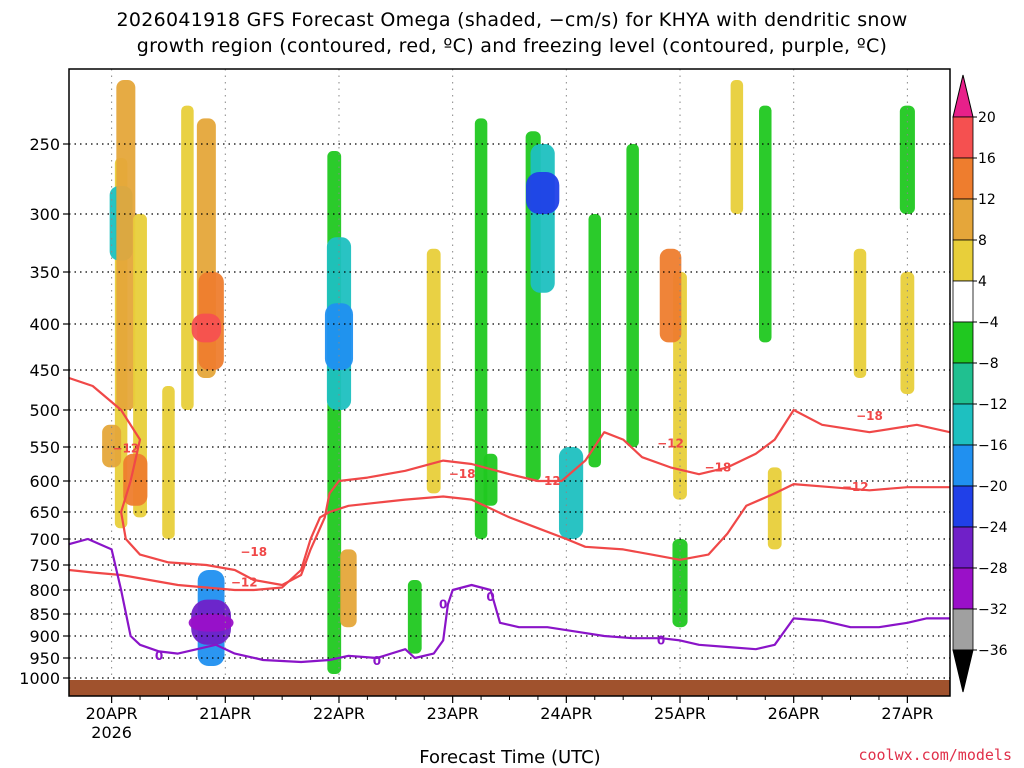 The image size is (1024, 768). I want to click on colorbar-label: −28, so click(993, 569).